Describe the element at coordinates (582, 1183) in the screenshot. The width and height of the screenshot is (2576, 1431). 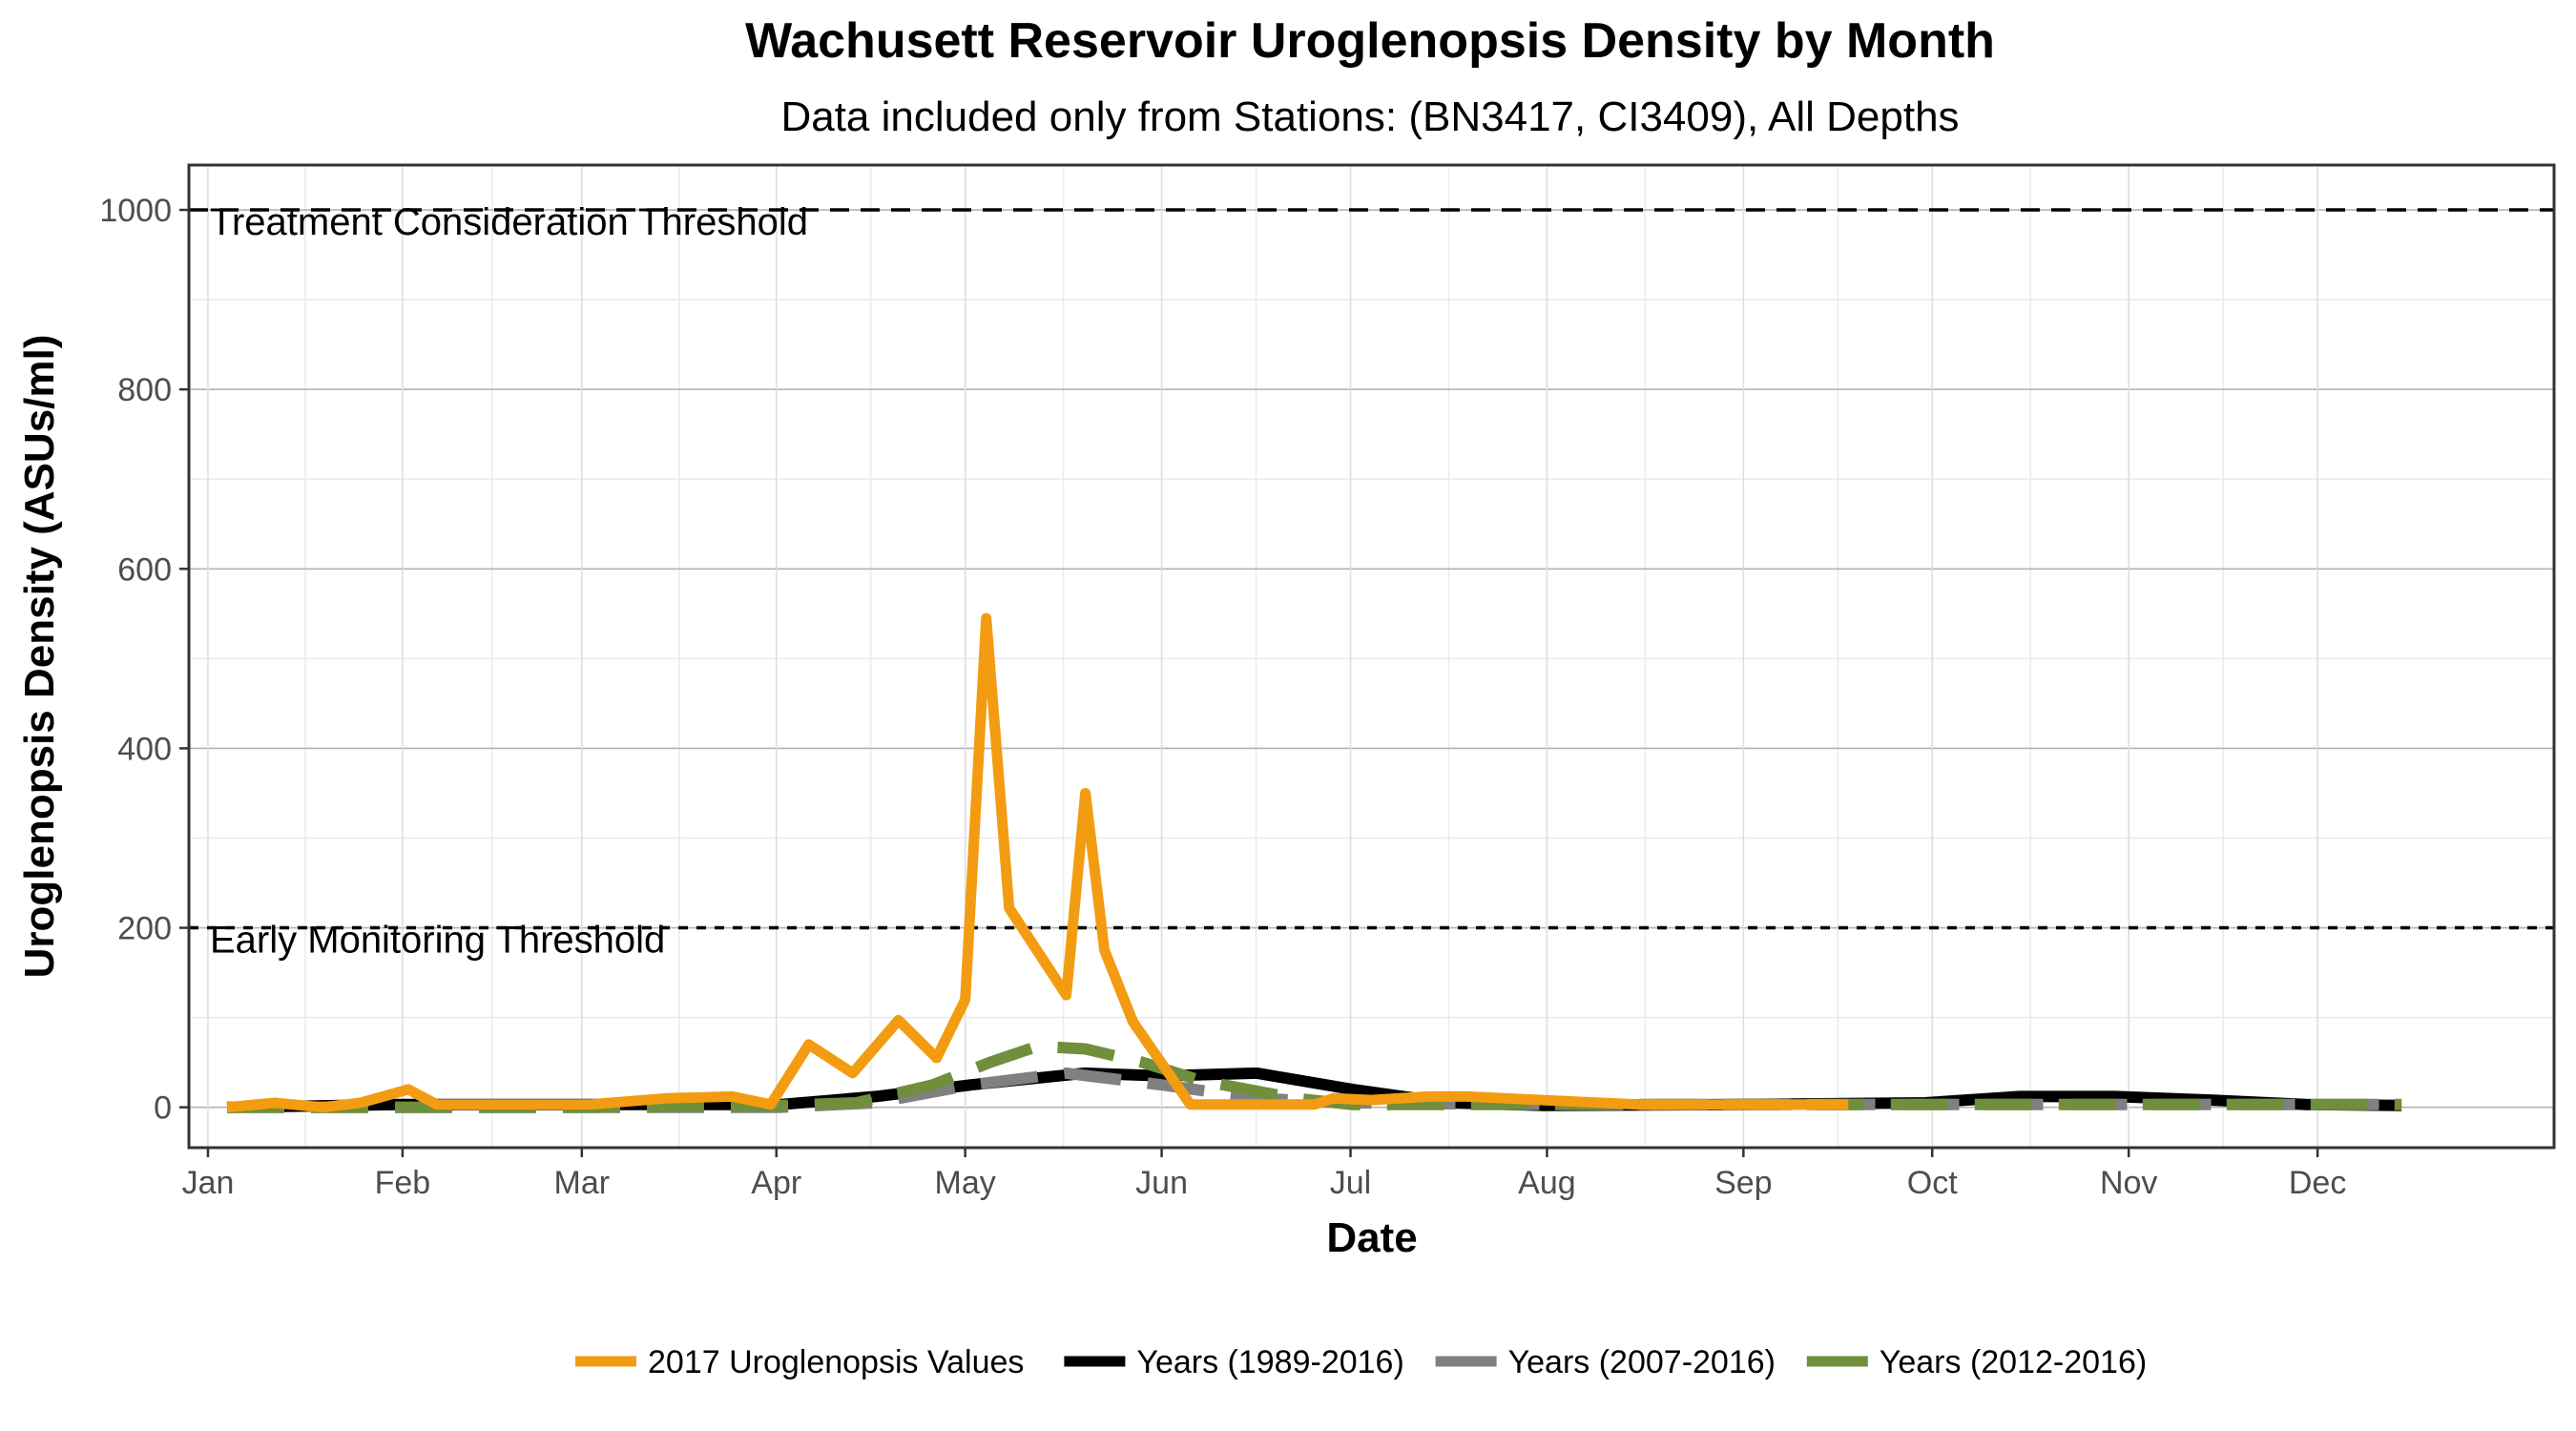
I see `x-tick-label: Mar` at that location.